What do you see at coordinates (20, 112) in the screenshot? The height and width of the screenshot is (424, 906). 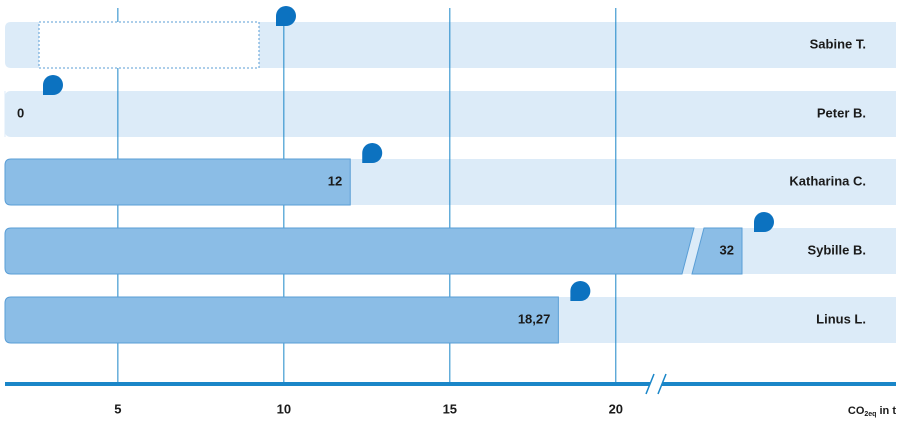 I see `value-label: 0` at bounding box center [20, 112].